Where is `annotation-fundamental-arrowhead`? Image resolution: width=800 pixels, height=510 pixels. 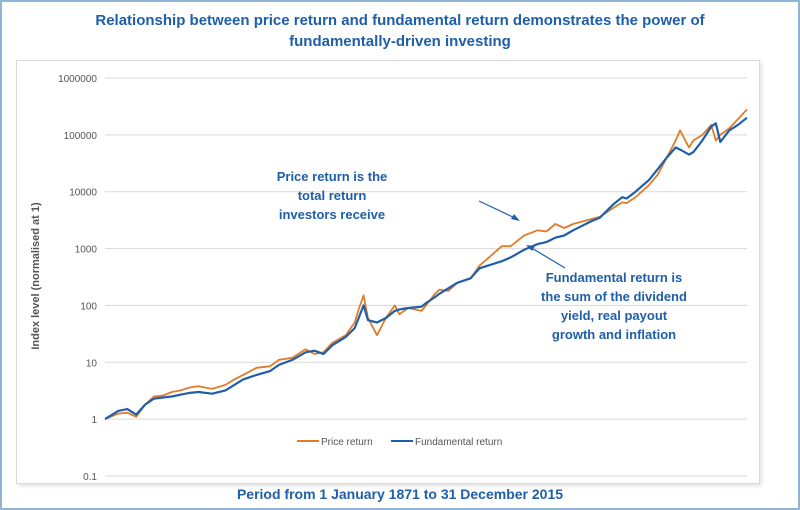
annotation-fundamental-arrowhead is located at coordinates (530, 248).